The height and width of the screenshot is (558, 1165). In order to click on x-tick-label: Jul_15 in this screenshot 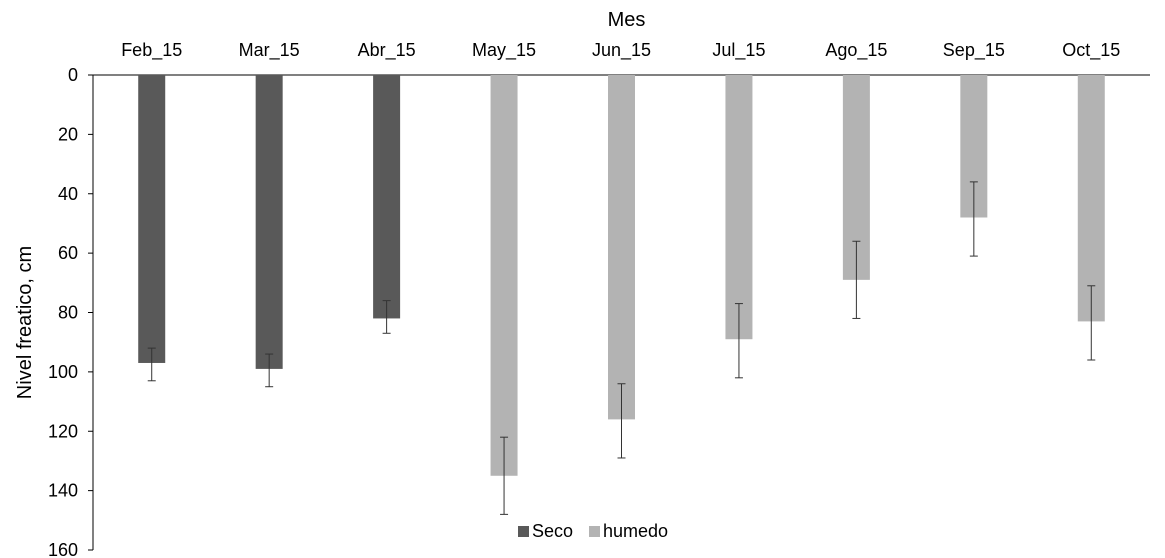, I will do `click(738, 50)`.